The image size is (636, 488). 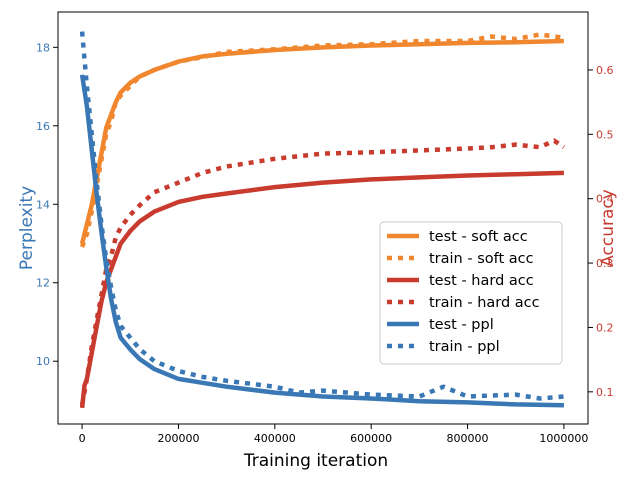 I want to click on y-left-axis-title: Perplexity, so click(x=27, y=228).